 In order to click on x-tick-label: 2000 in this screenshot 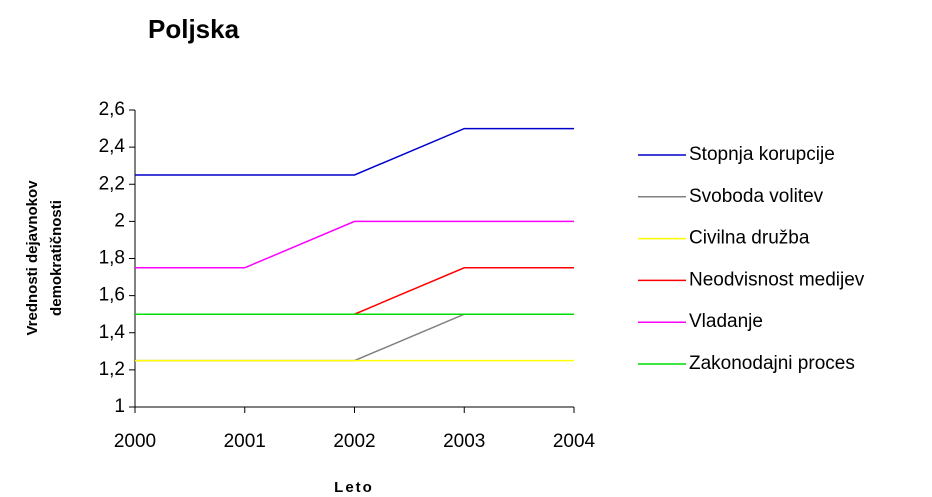, I will do `click(135, 441)`.